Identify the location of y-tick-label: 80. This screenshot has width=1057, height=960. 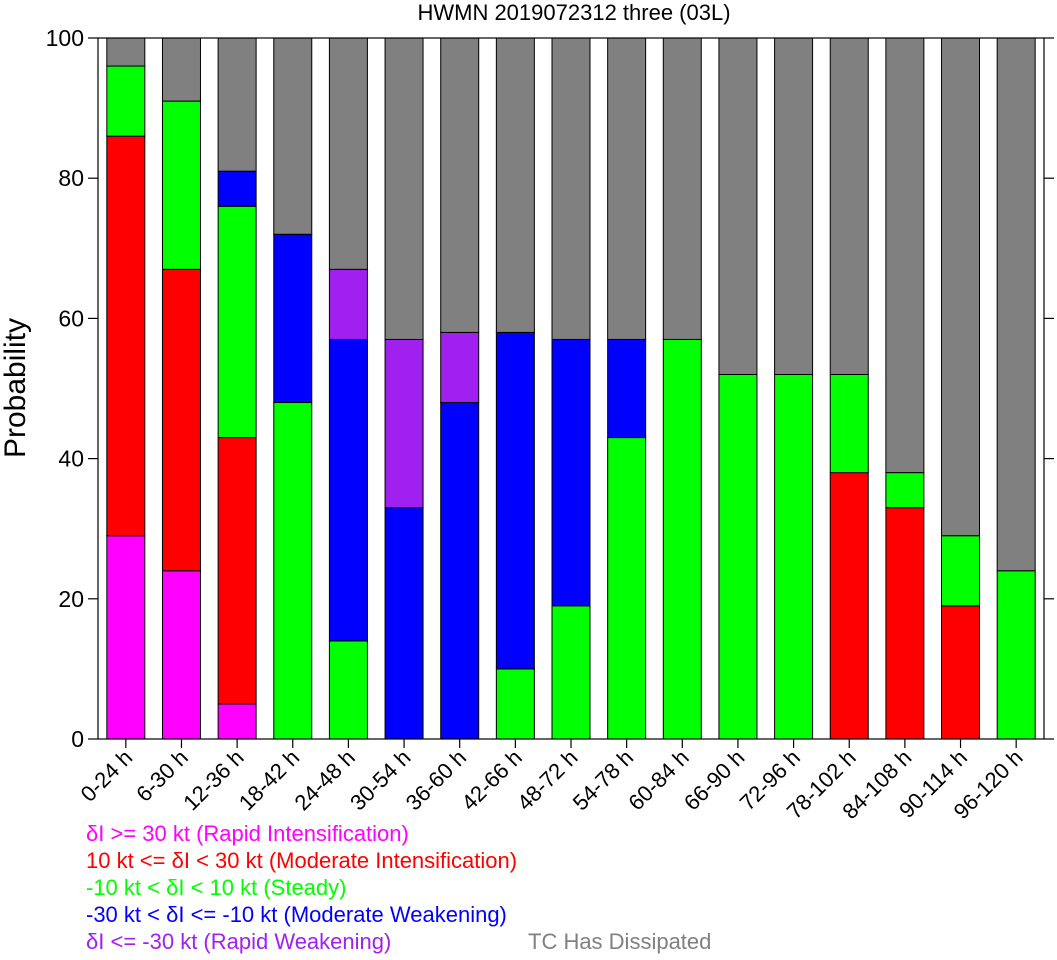
(71, 178).